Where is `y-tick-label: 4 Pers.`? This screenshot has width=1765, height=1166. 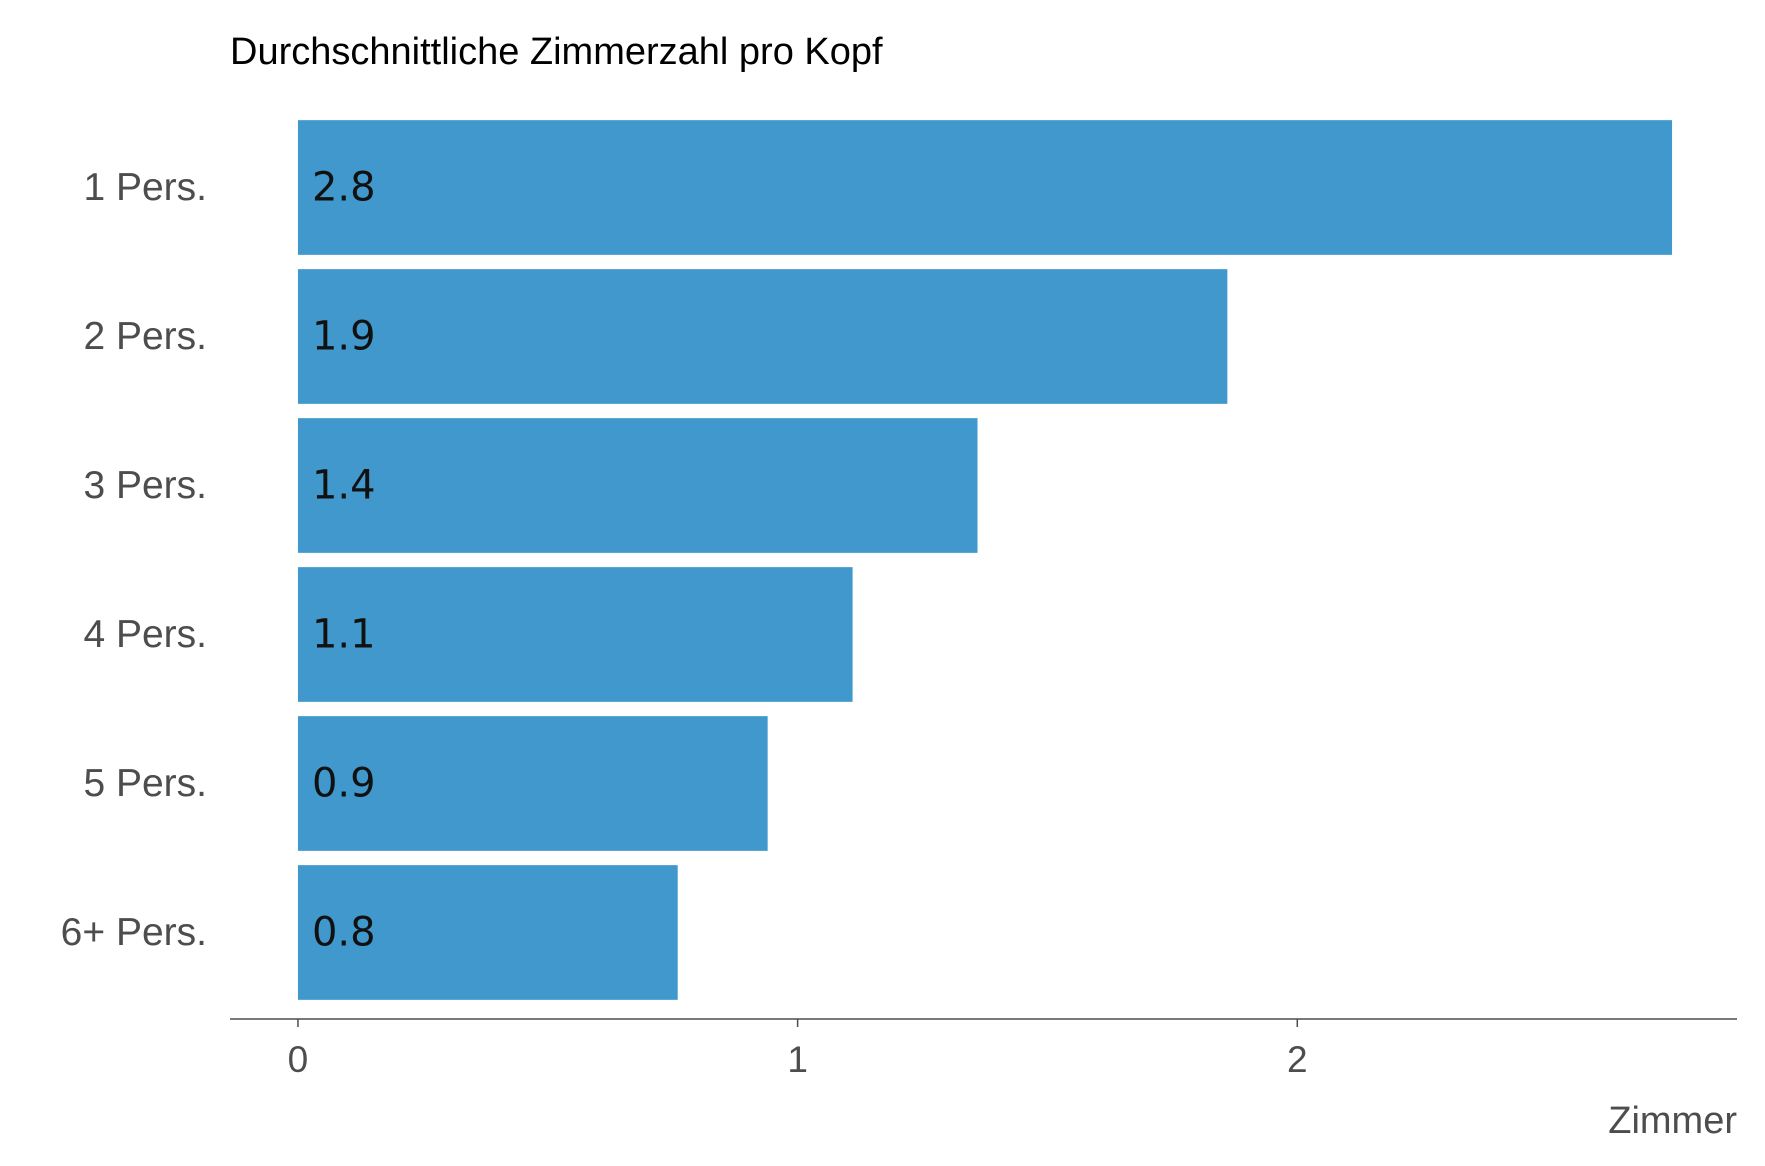
y-tick-label: 4 Pers. is located at coordinates (145, 634).